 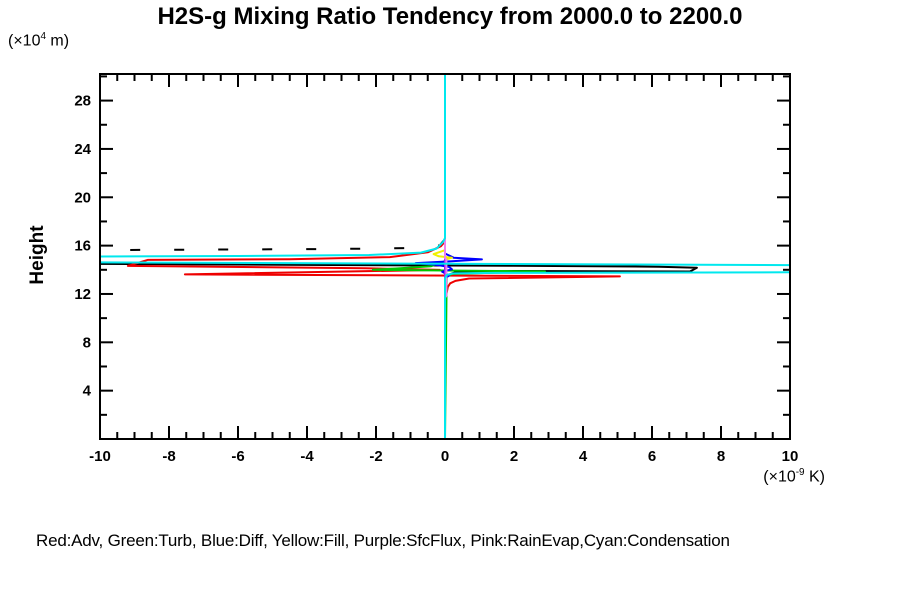 I want to click on x-tick-label: -4, so click(x=307, y=456).